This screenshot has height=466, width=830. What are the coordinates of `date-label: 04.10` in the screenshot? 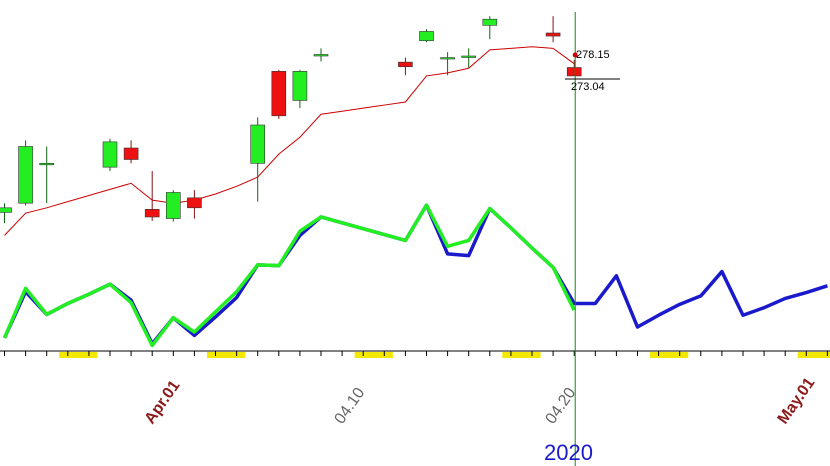 It's located at (349, 406).